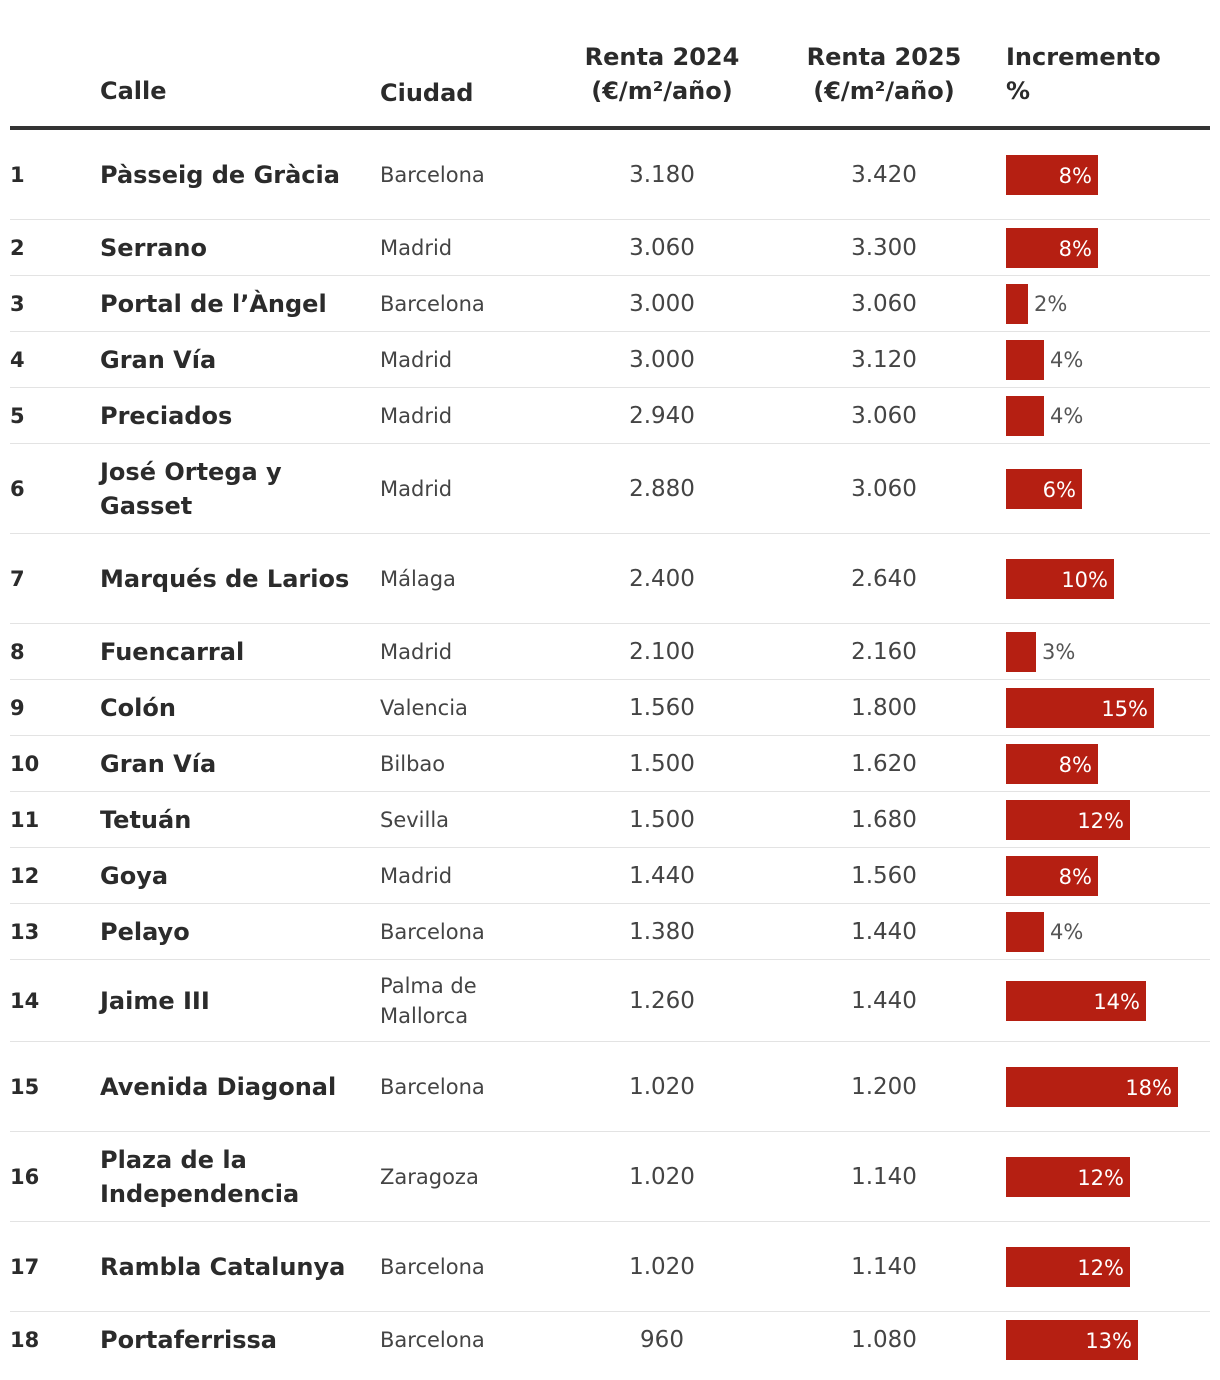 Image resolution: width=1220 pixels, height=1380 pixels. What do you see at coordinates (1124, 708) in the screenshot?
I see `increase-label: 15%` at bounding box center [1124, 708].